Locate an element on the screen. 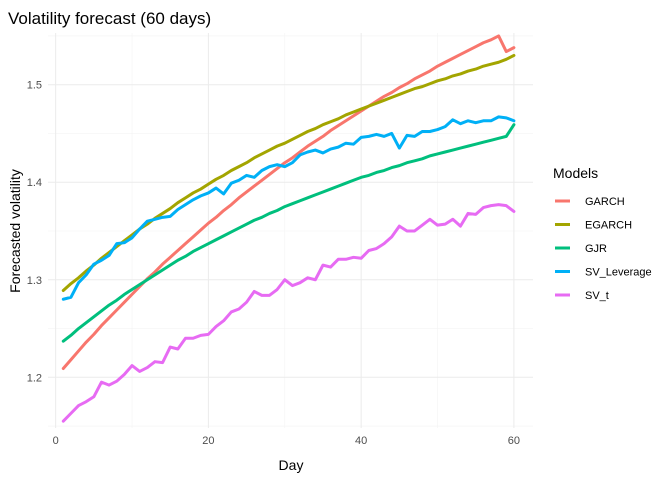  legend: Models GARCH EGARCH GJR SV_Leverage SV_t is located at coordinates (602, 233).